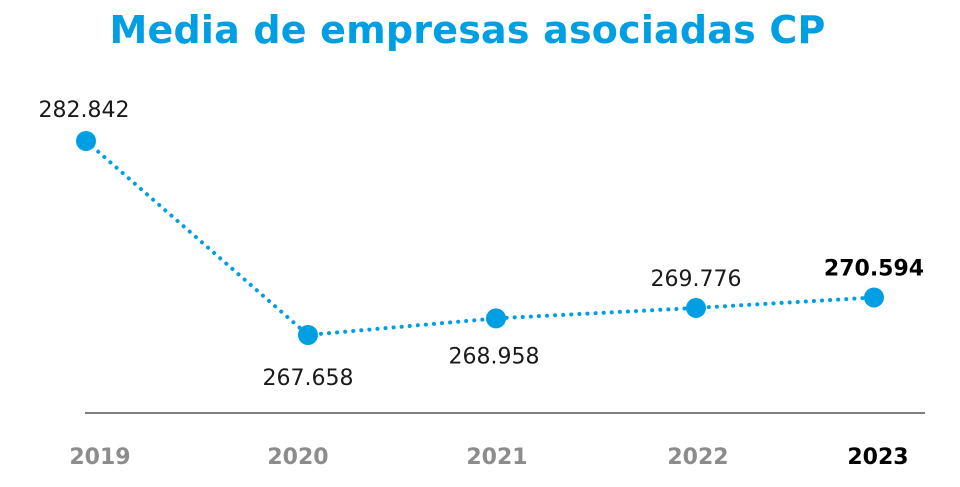 The height and width of the screenshot is (487, 960). What do you see at coordinates (99, 457) in the screenshot?
I see `x-tick-label: 2019` at bounding box center [99, 457].